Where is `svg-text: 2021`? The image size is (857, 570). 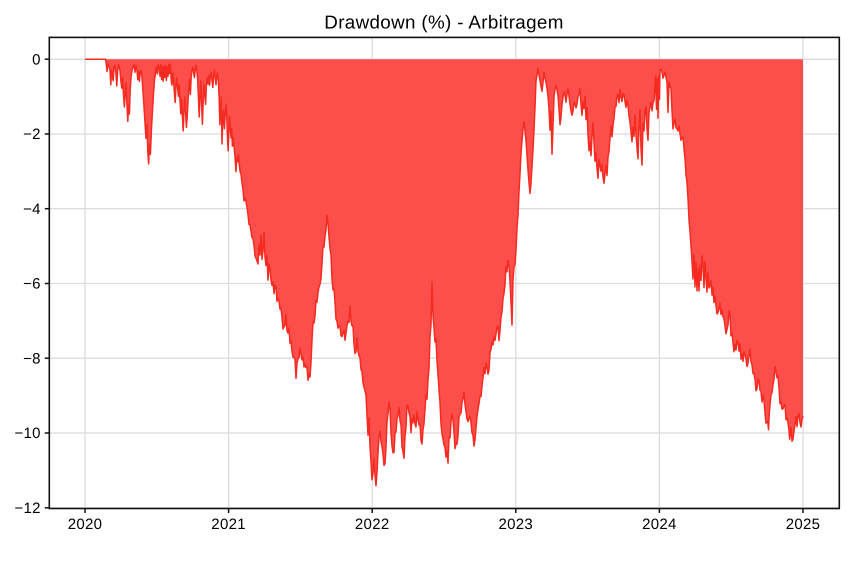 svg-text: 2021 is located at coordinates (228, 524).